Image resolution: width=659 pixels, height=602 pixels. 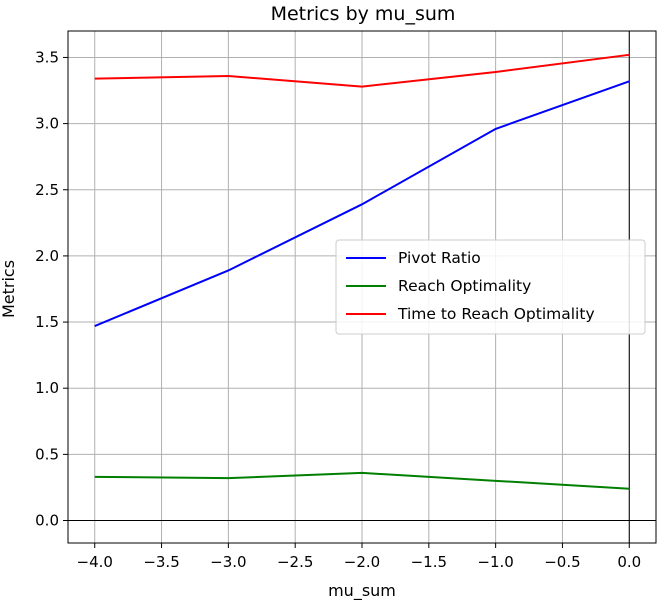 What do you see at coordinates (439, 258) in the screenshot?
I see `legend-label-1: Pivot Ratio` at bounding box center [439, 258].